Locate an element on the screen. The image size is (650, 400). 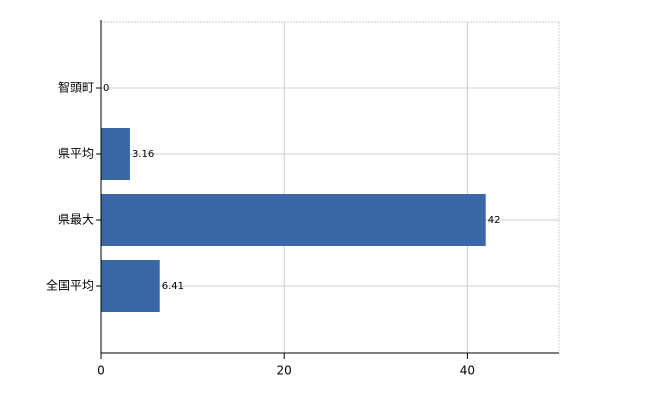
x-tick-label: 20 is located at coordinates (284, 371).